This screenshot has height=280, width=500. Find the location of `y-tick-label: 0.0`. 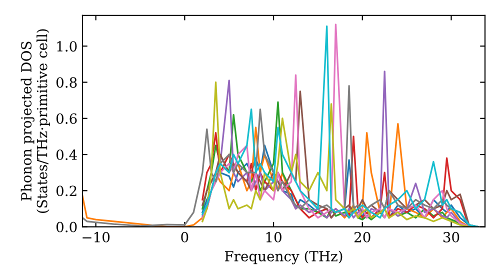

y-tick-label: 0.0 is located at coordinates (66, 227).